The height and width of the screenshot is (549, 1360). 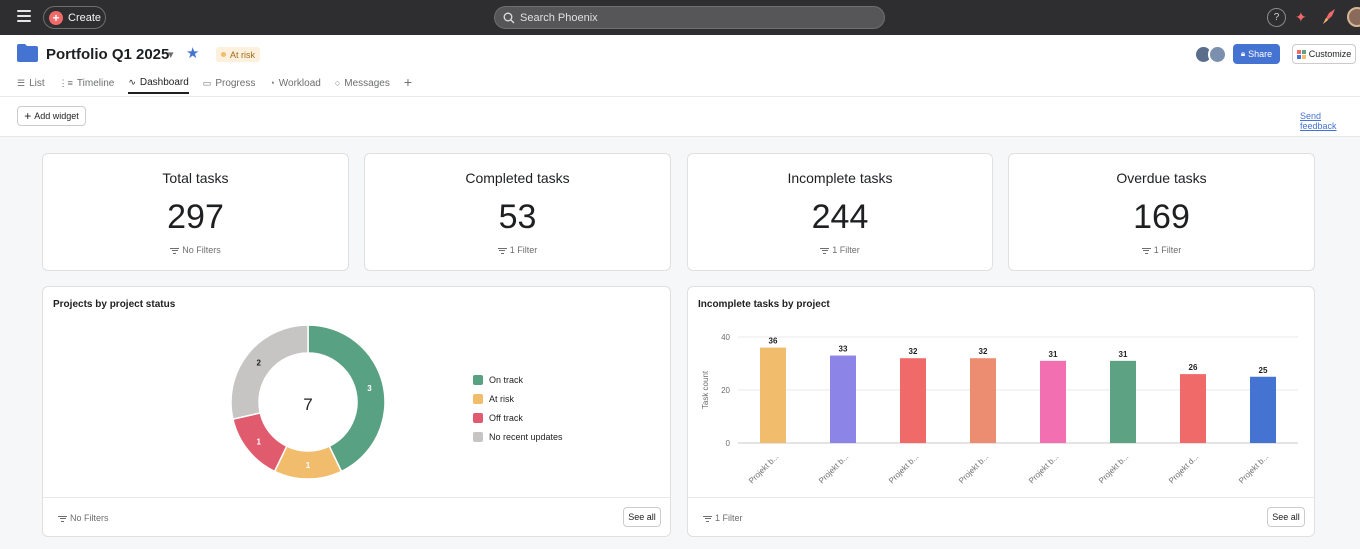 I want to click on tab-dashboard: ∿ Dashboard, so click(x=158, y=83).